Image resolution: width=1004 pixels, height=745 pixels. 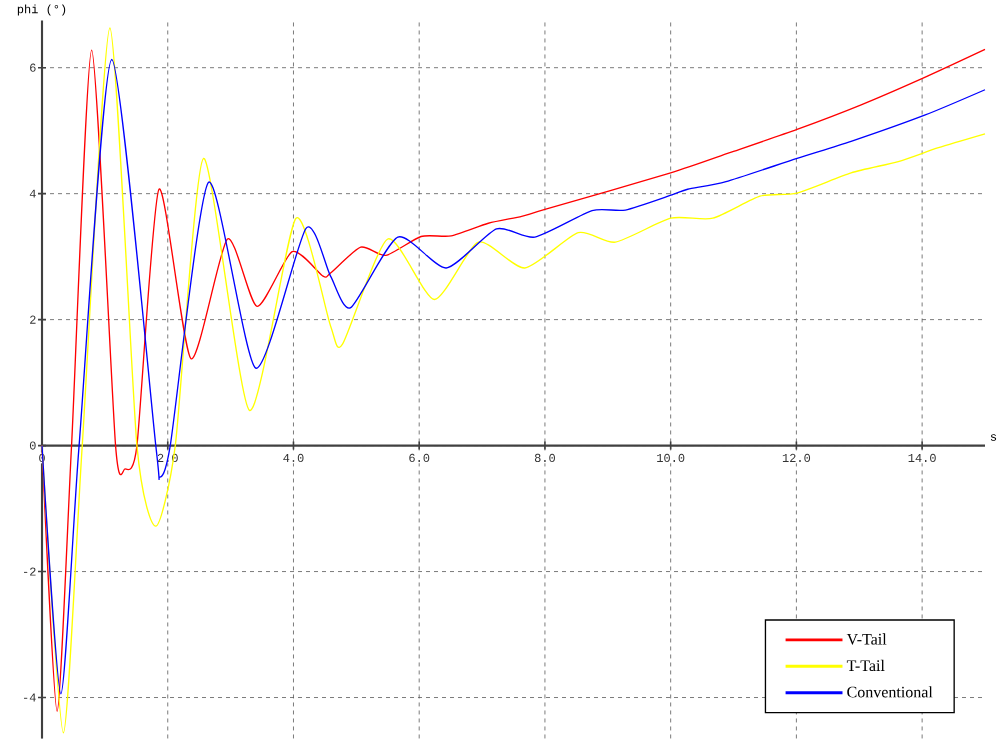 What do you see at coordinates (993, 437) in the screenshot?
I see `x-axis-title: s` at bounding box center [993, 437].